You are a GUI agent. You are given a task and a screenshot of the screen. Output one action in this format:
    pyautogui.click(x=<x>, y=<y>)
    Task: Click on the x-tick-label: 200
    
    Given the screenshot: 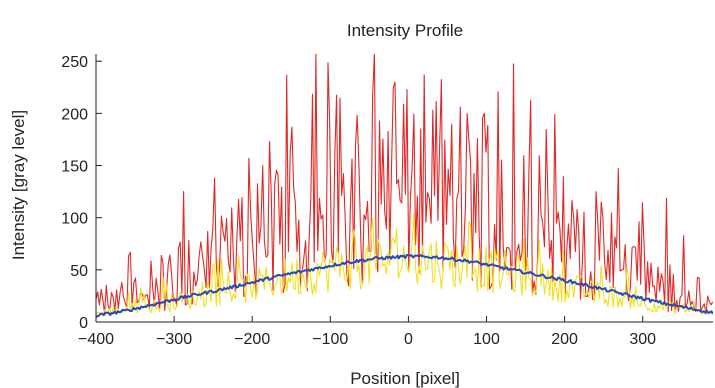 What is the action you would take?
    pyautogui.click(x=564, y=339)
    